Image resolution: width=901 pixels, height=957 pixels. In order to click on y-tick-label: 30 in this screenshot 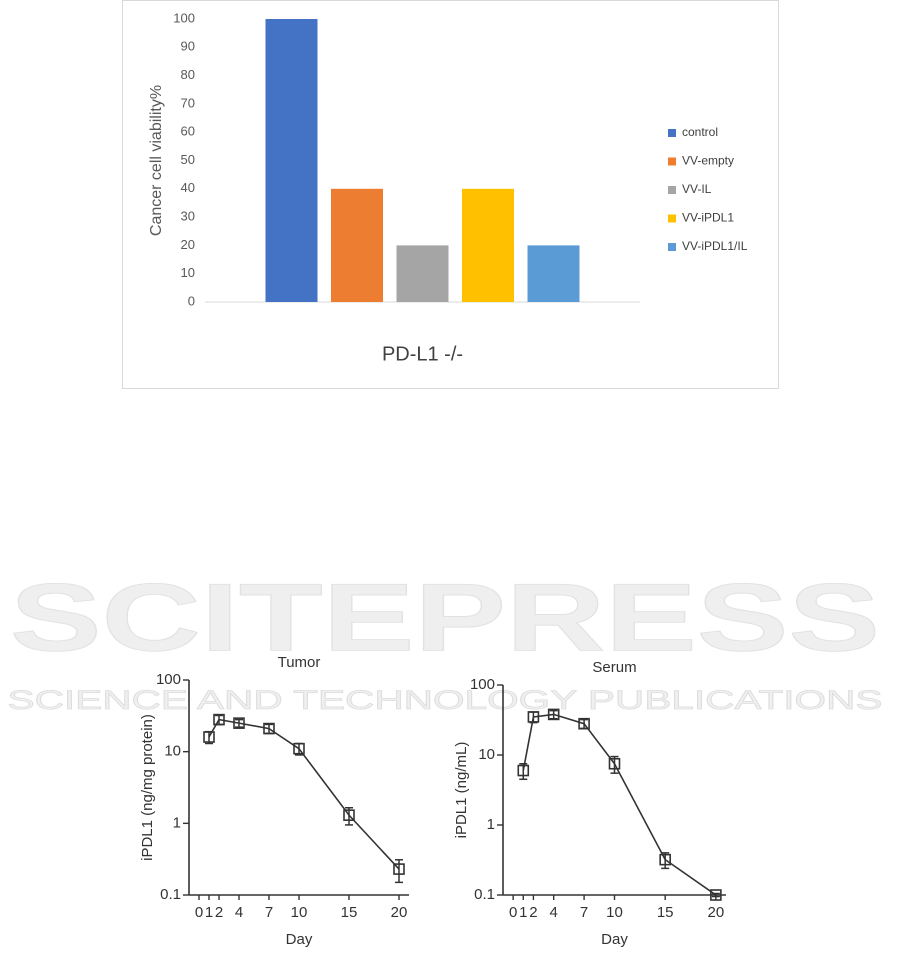, I will do `click(188, 216)`.